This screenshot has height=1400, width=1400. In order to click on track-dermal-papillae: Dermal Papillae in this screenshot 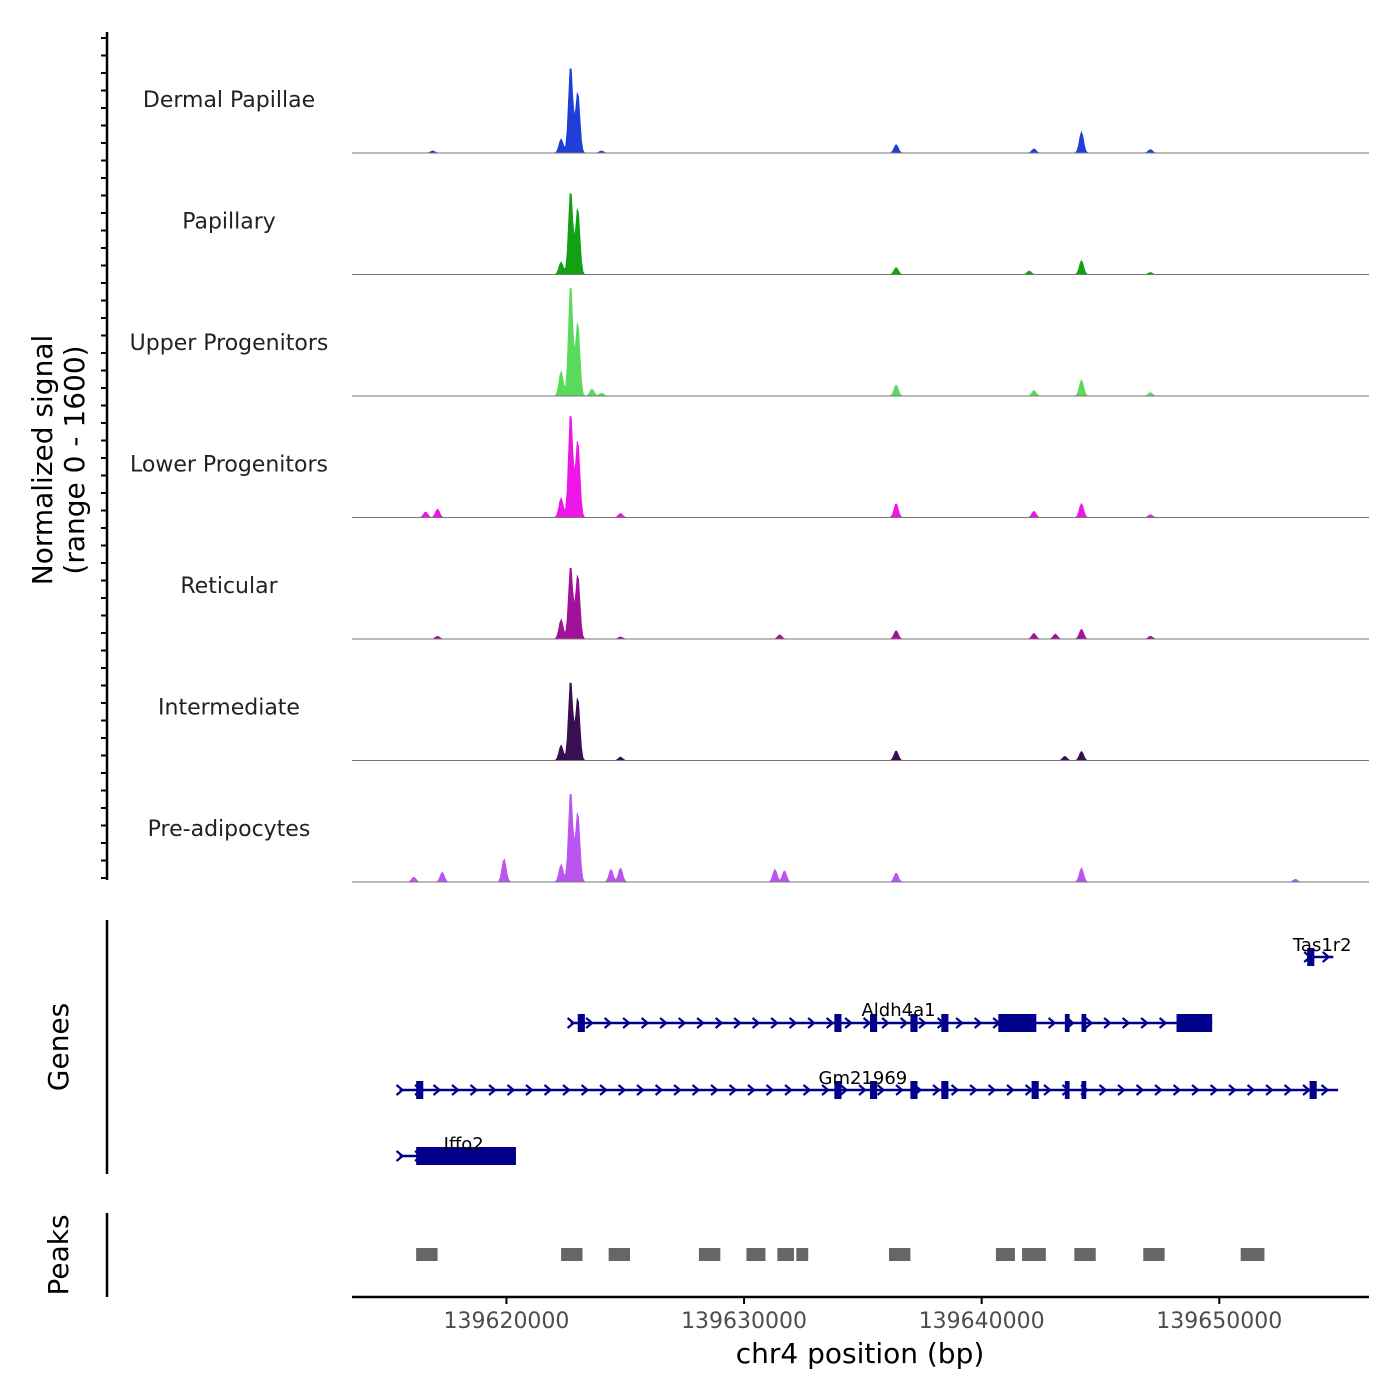, I will do `click(756, 111)`.